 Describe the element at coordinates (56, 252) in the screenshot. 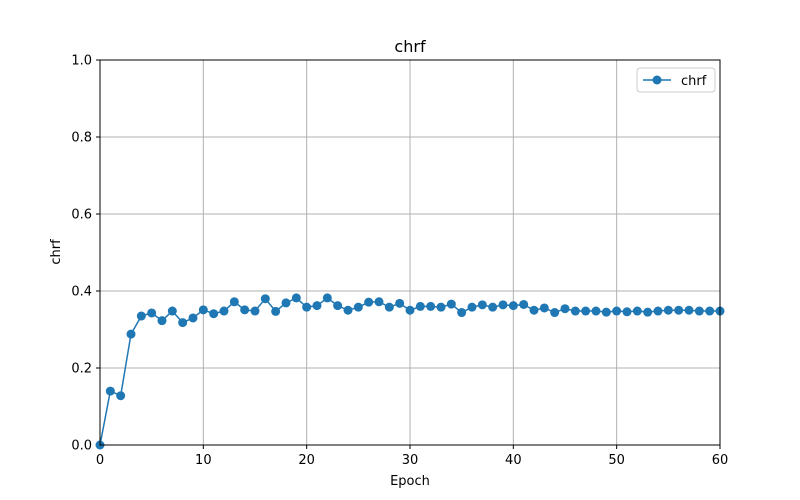

I see `y-axis-label: chrf` at that location.